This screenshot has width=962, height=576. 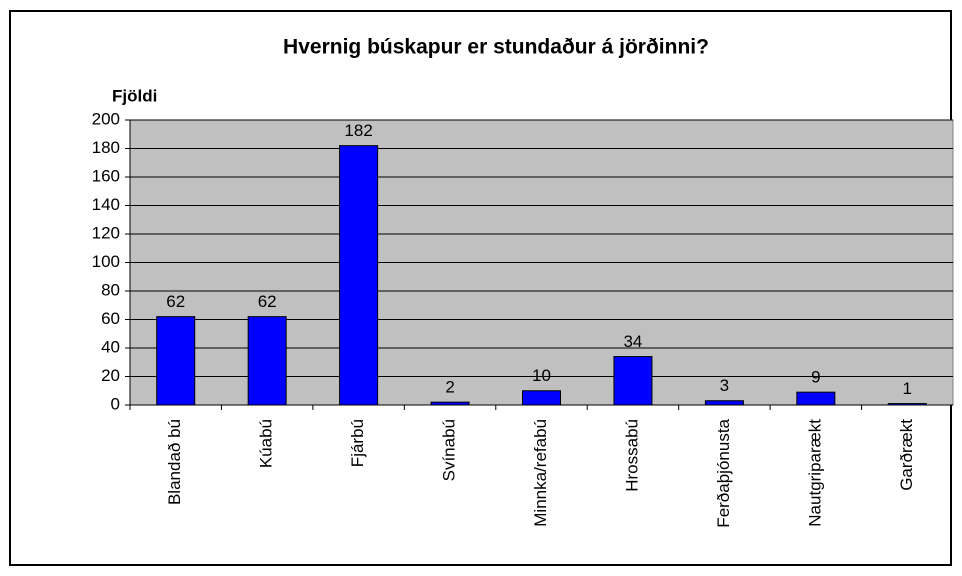 I want to click on x-tick-label: Kúabú, so click(x=266, y=443).